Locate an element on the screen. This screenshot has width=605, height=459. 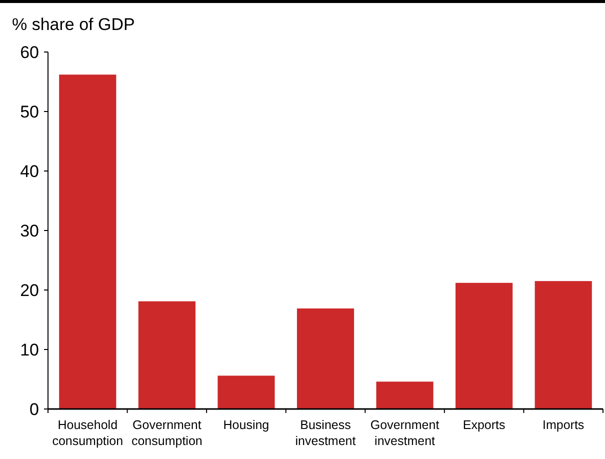
x-tick-label: Government investment is located at coordinates (405, 433).